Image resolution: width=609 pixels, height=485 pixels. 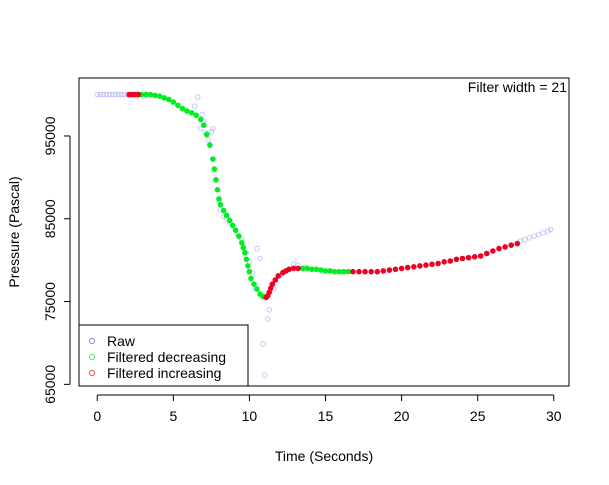 What do you see at coordinates (164, 373) in the screenshot?
I see `legend-label-increasing: Filtered increasing` at bounding box center [164, 373].